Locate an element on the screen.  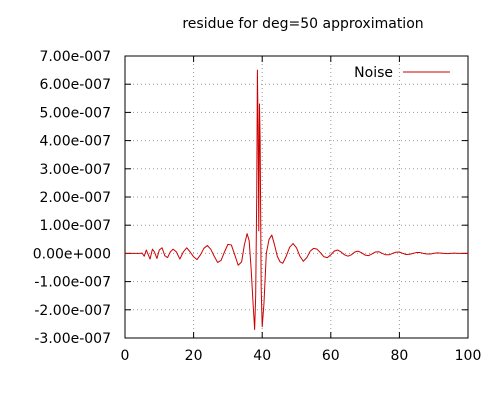
y-tick-label: 0.00e+000 is located at coordinates (72, 254).